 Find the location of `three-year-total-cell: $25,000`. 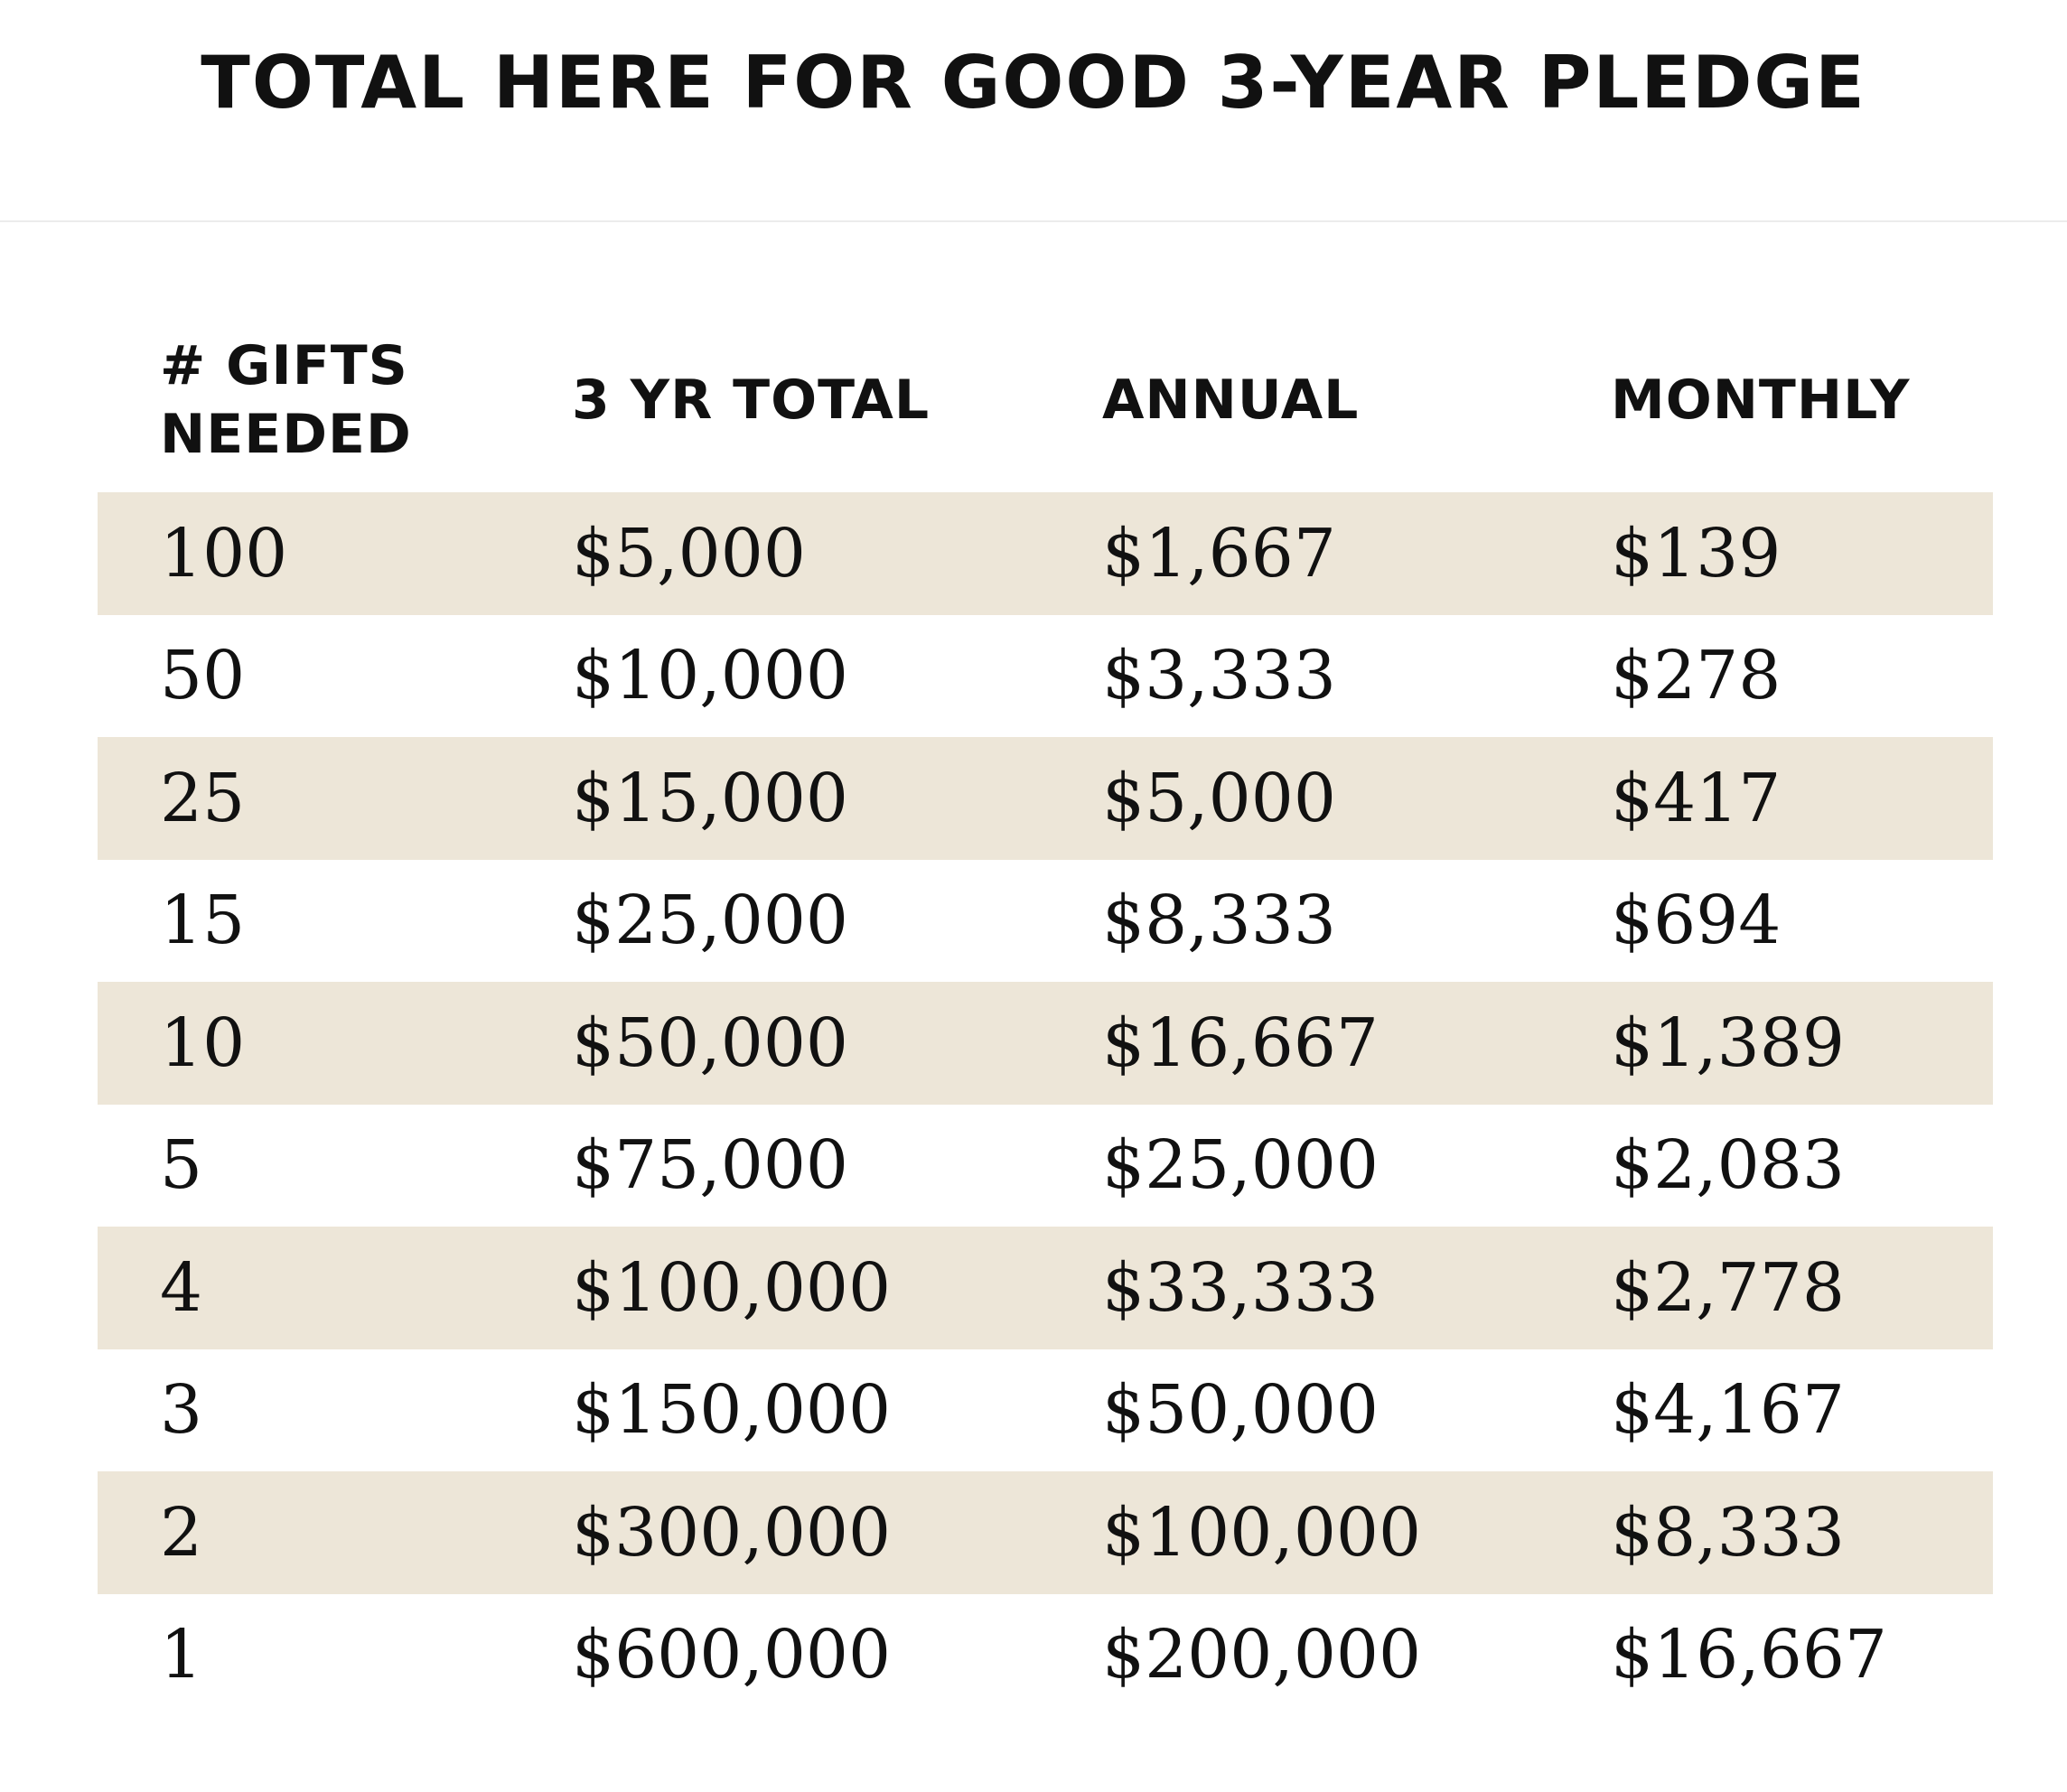

three-year-total-cell: $25,000 is located at coordinates (710, 921).